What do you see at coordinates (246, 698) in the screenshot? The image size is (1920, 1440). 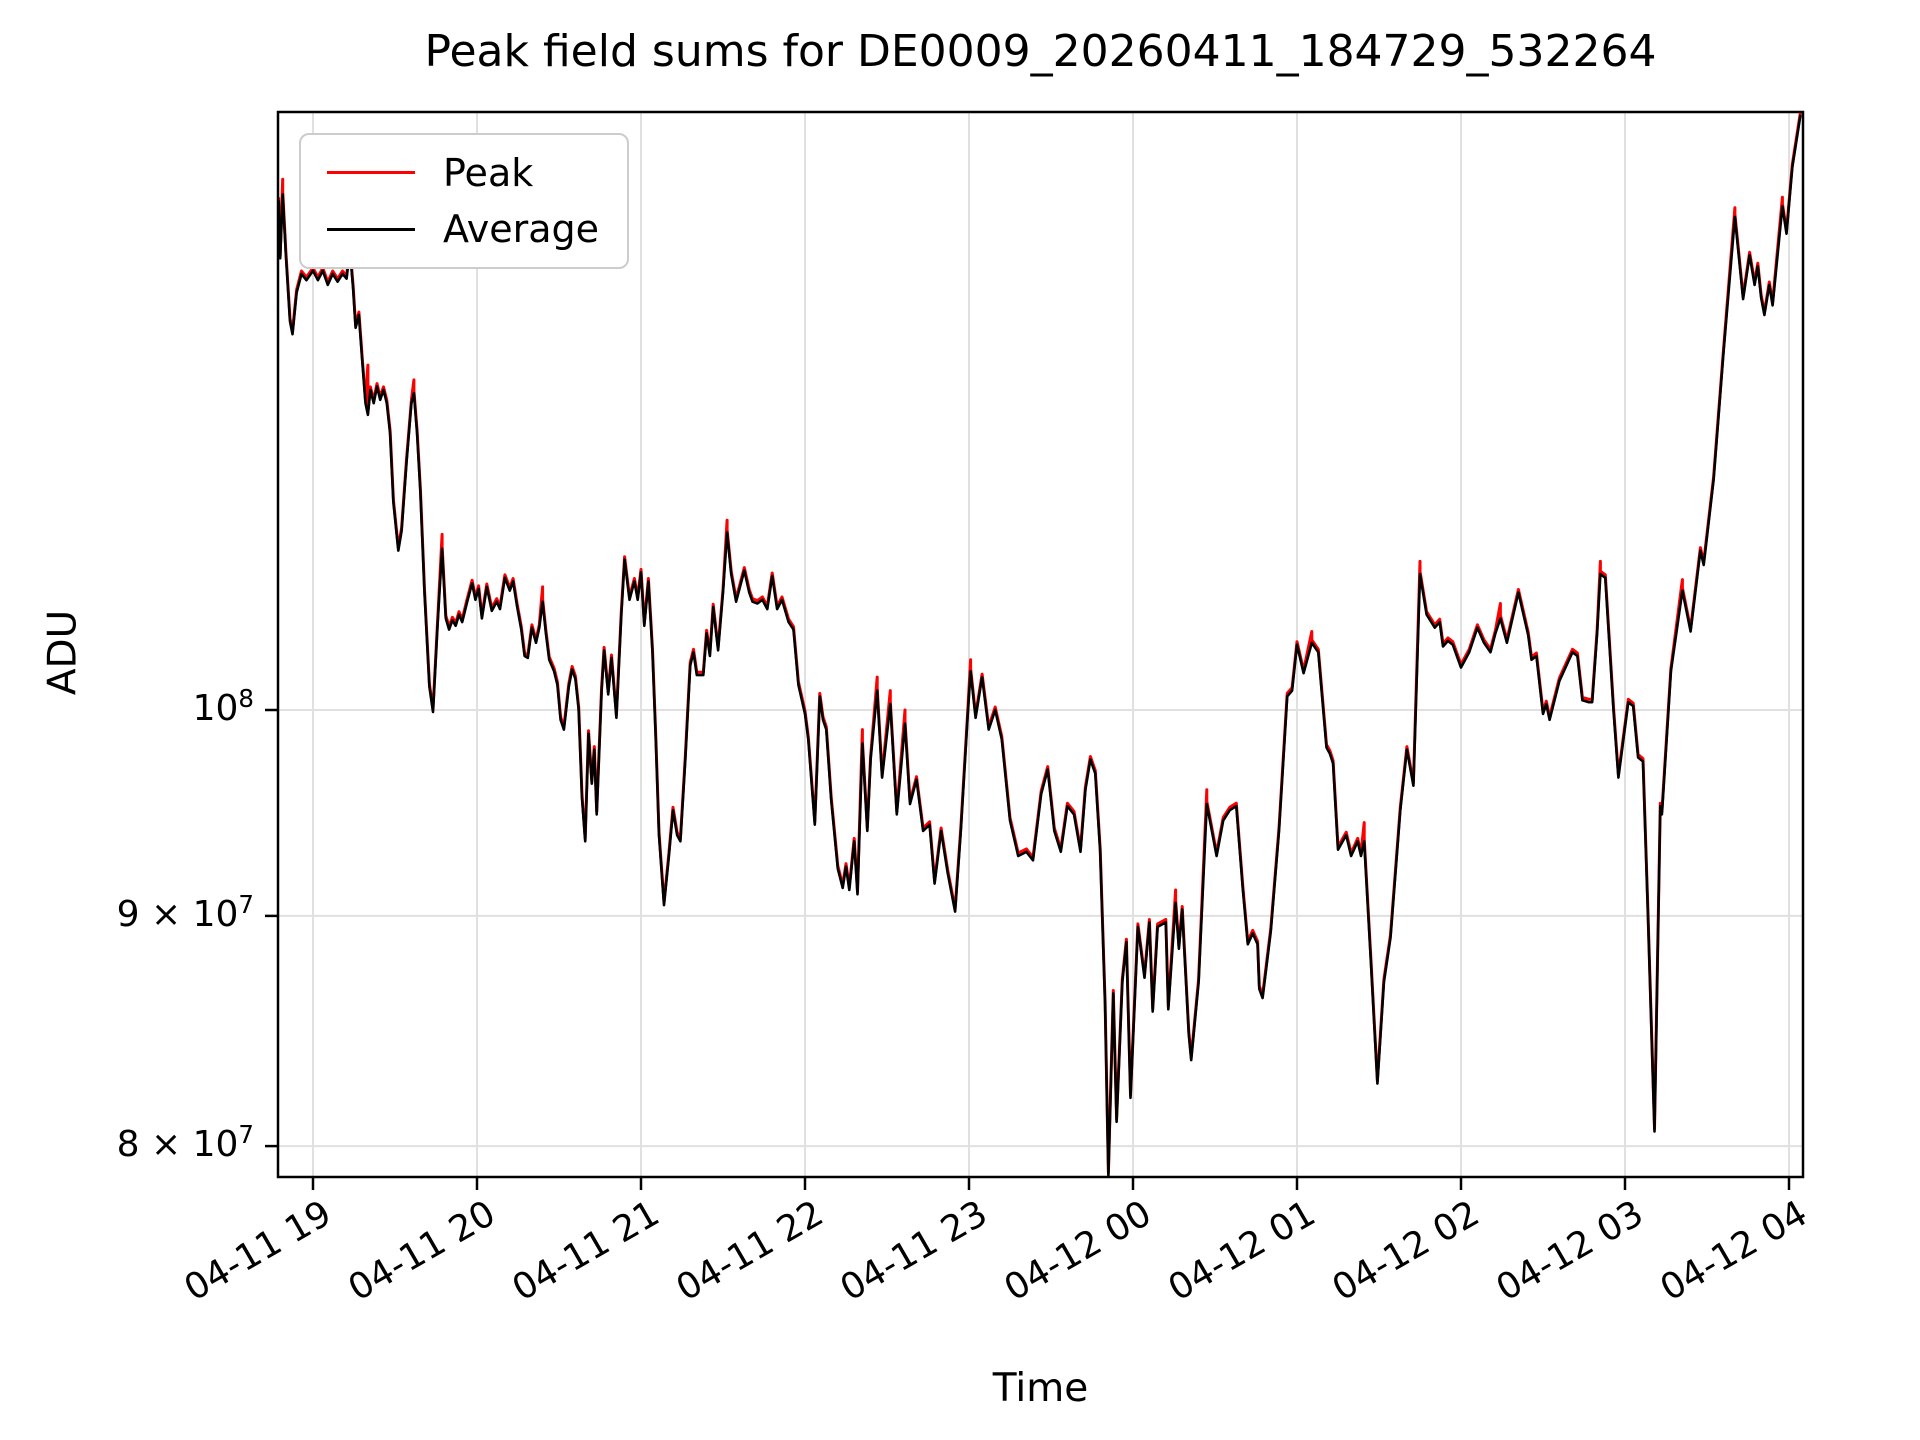 I see `y-tick-exponent: 8` at bounding box center [246, 698].